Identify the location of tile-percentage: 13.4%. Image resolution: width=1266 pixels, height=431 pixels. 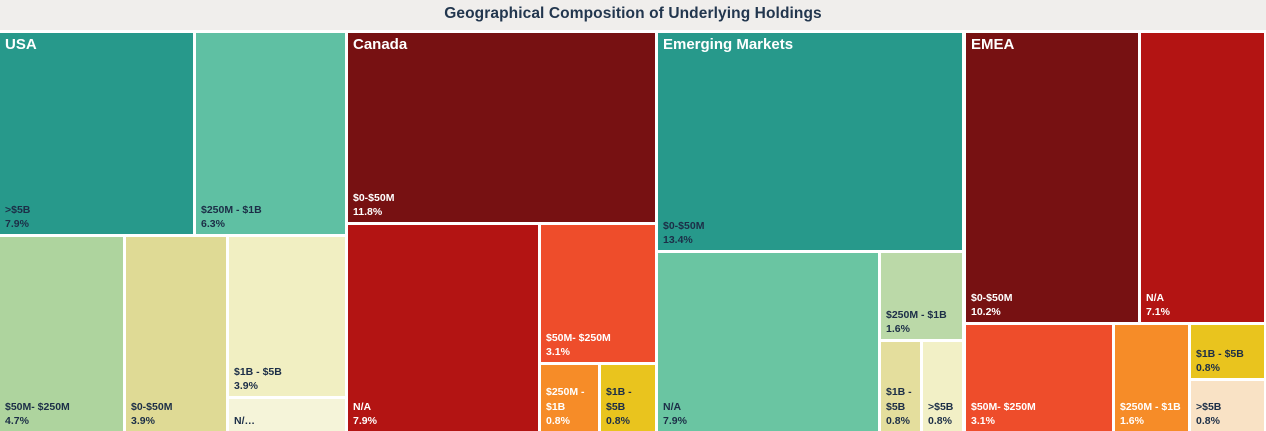
(678, 239).